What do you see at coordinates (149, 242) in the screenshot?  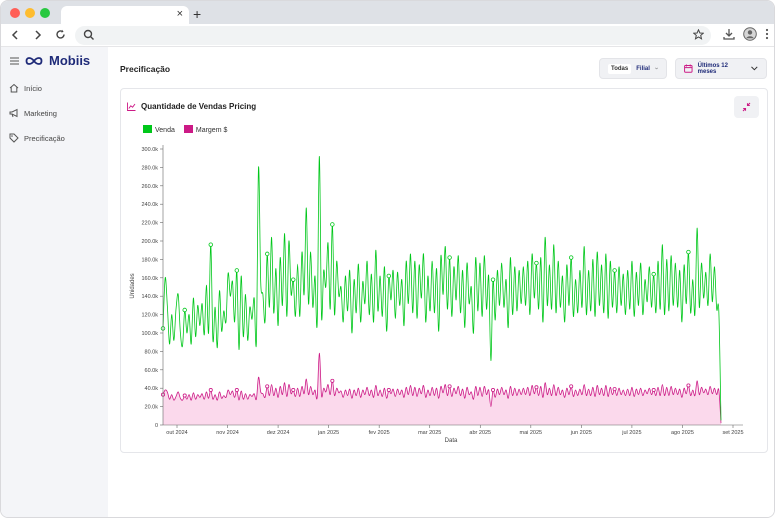 I see `y-tick-label: 200.0k` at bounding box center [149, 242].